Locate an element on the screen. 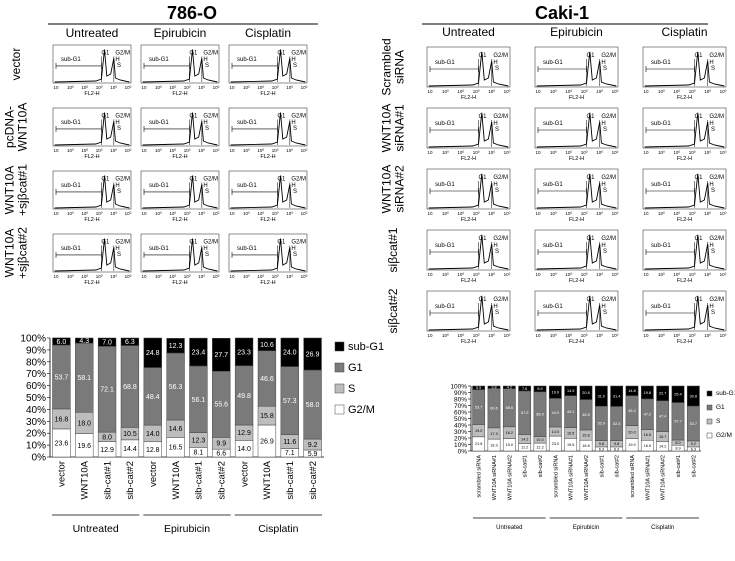 The height and width of the screenshot is (561, 735). data-label: 16.6 is located at coordinates (585, 446).